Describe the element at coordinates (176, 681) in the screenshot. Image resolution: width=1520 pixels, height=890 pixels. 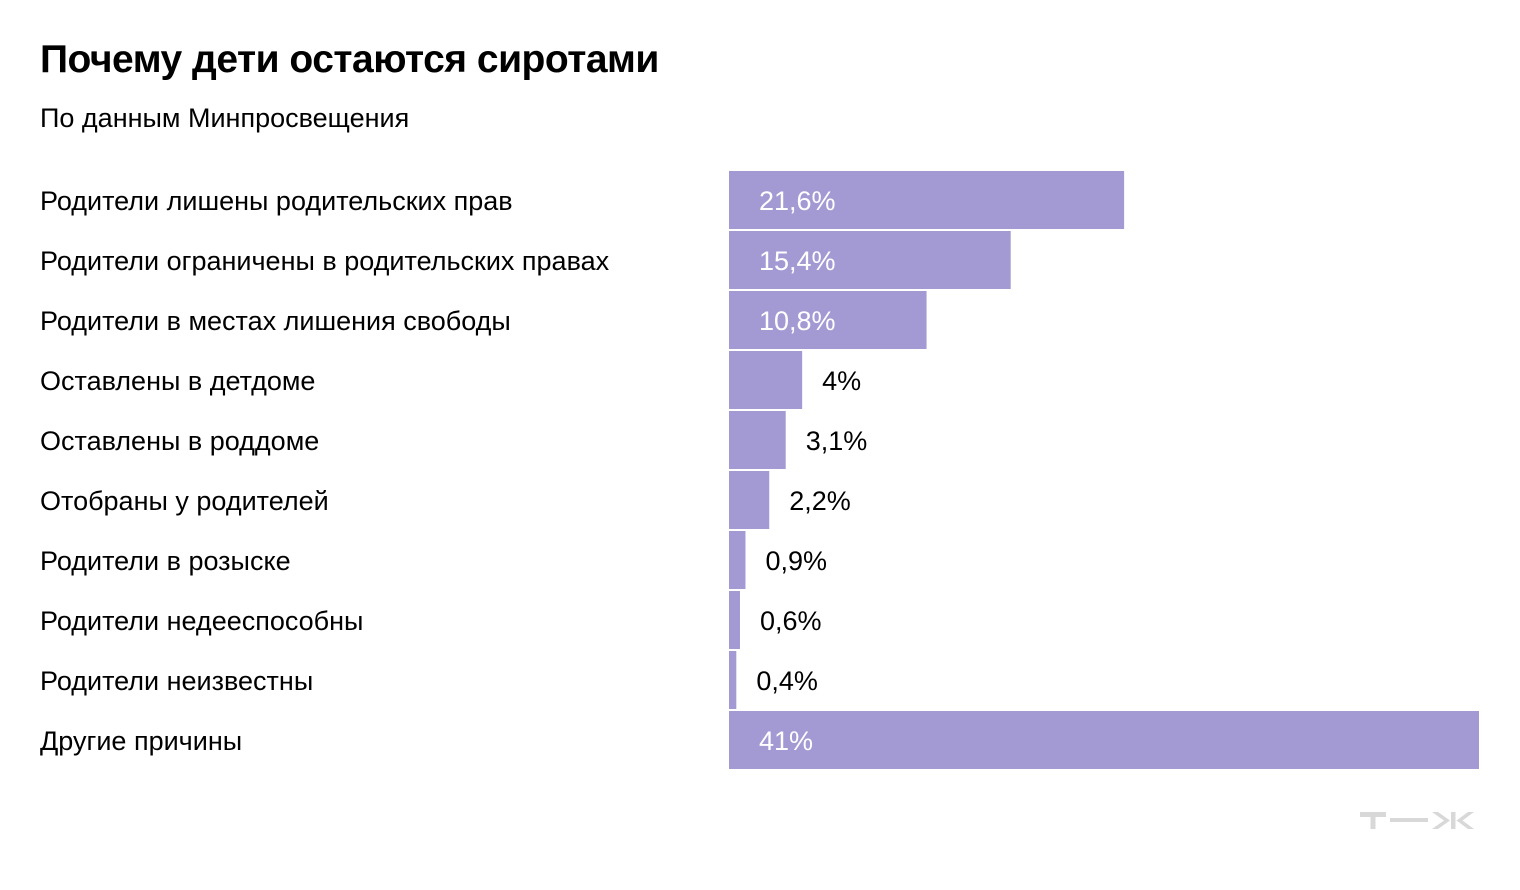
I see `category-label: Родители неизвестны` at that location.